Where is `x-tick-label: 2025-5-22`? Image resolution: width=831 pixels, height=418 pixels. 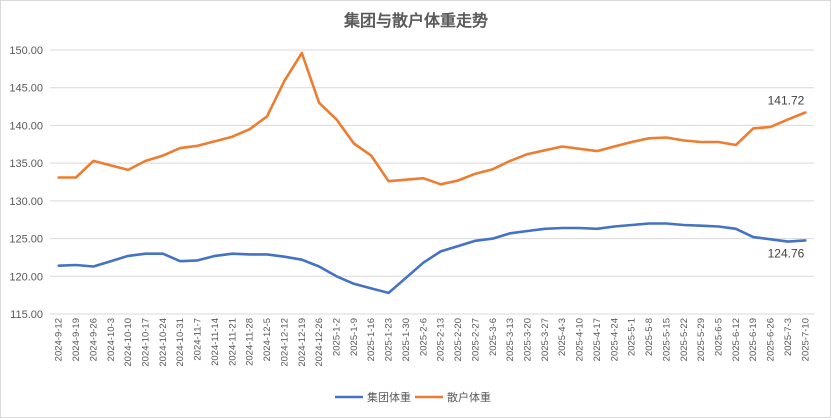
x-tick-label: 2025-5-22 is located at coordinates (684, 339).